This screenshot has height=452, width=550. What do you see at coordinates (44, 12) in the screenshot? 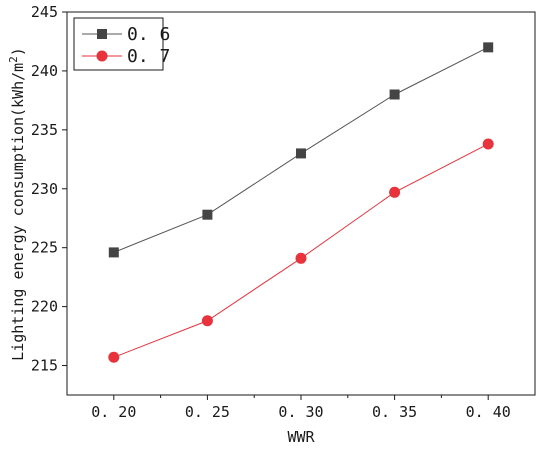
I see `y-tick-label: 245` at bounding box center [44, 12].